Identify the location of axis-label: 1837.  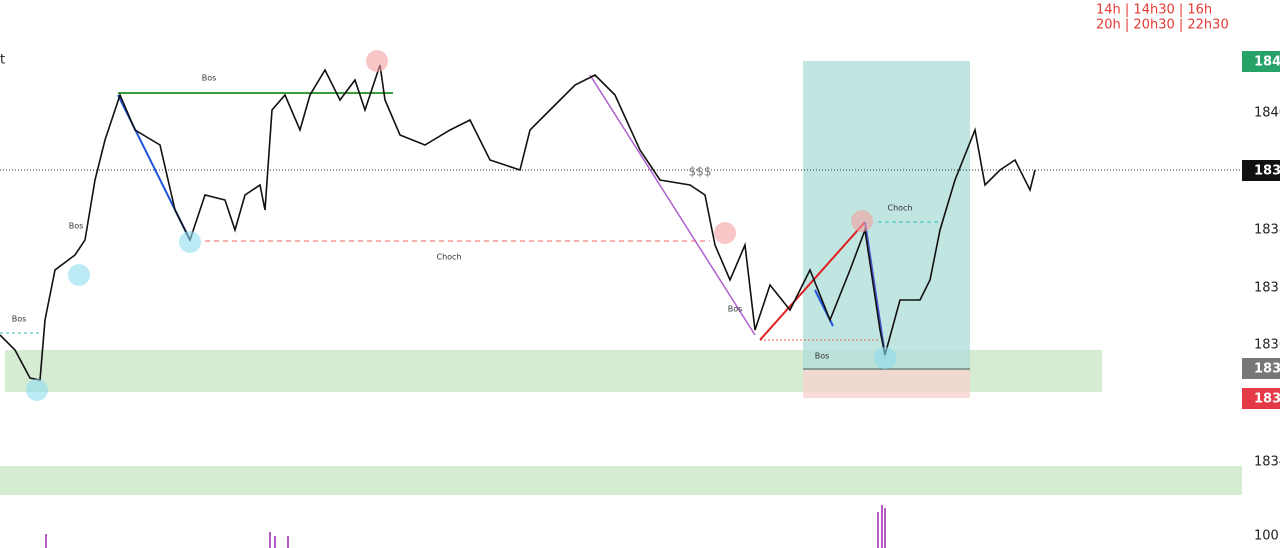
(1267, 288).